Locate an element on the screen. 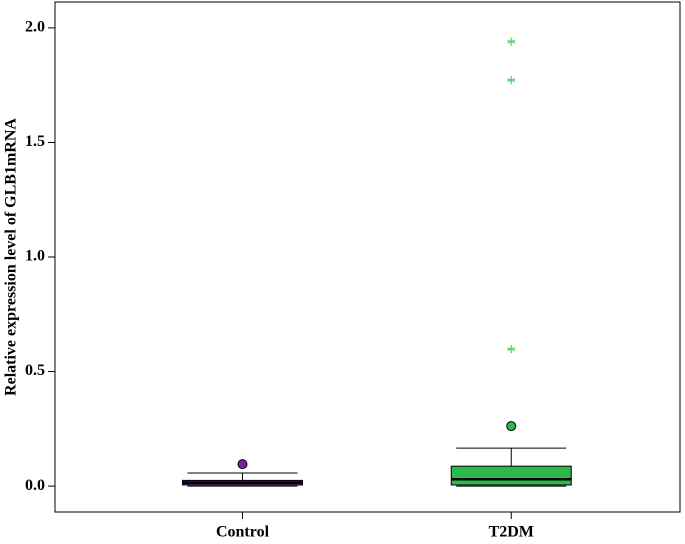 The image size is (685, 544). y-tick-label: 0.0 is located at coordinates (35, 485).